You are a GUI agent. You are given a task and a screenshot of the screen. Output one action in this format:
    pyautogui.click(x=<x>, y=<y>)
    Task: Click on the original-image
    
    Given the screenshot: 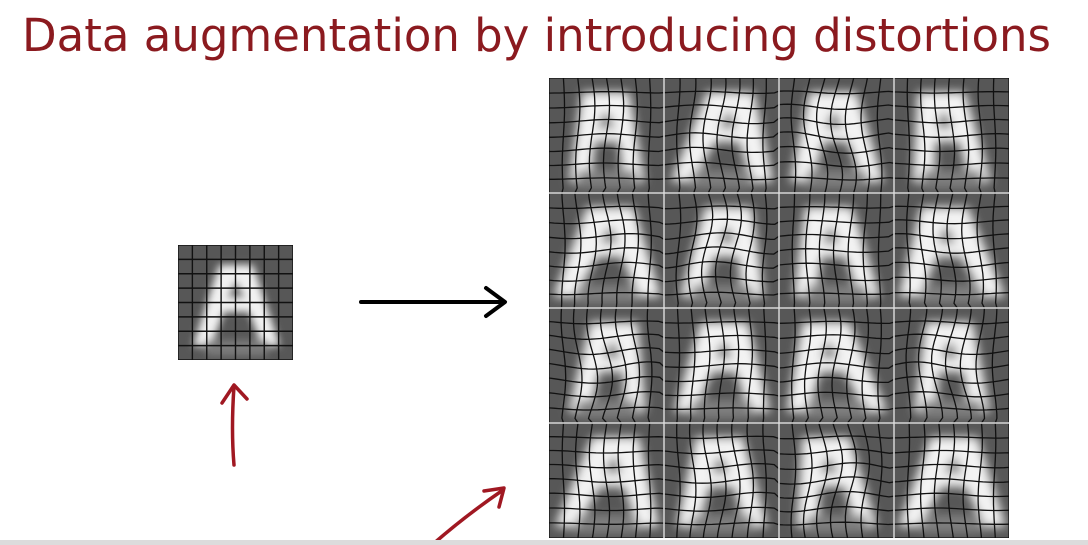 What is the action you would take?
    pyautogui.click(x=235, y=302)
    